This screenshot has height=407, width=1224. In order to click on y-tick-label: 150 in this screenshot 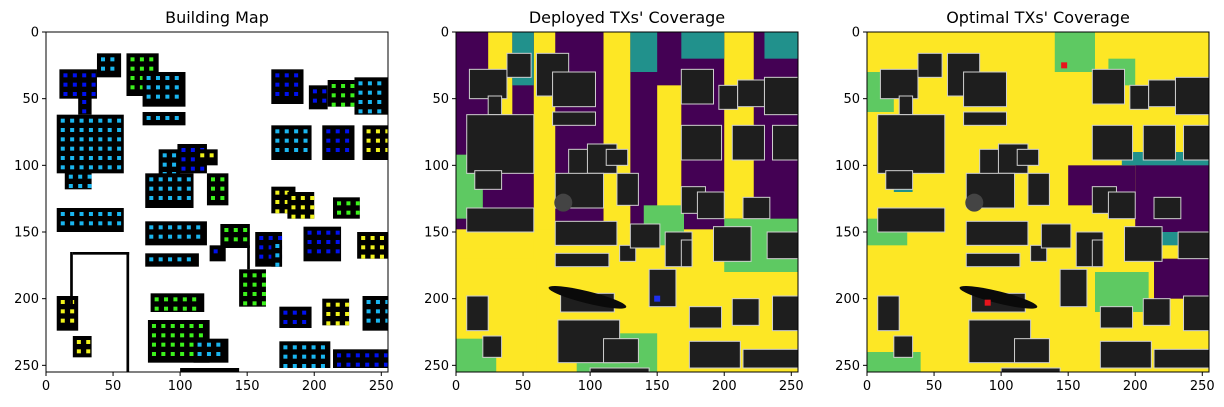, I will do `click(847, 233)`.